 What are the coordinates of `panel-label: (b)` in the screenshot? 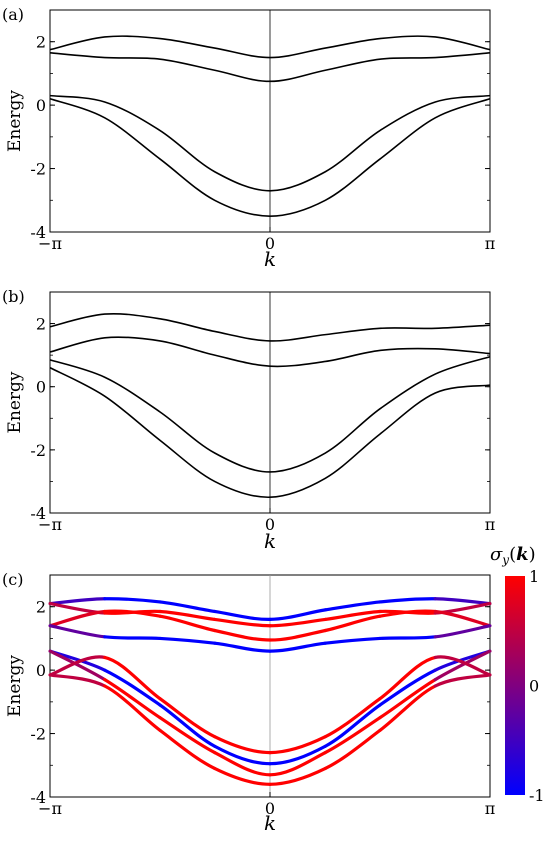 It's located at (13, 296).